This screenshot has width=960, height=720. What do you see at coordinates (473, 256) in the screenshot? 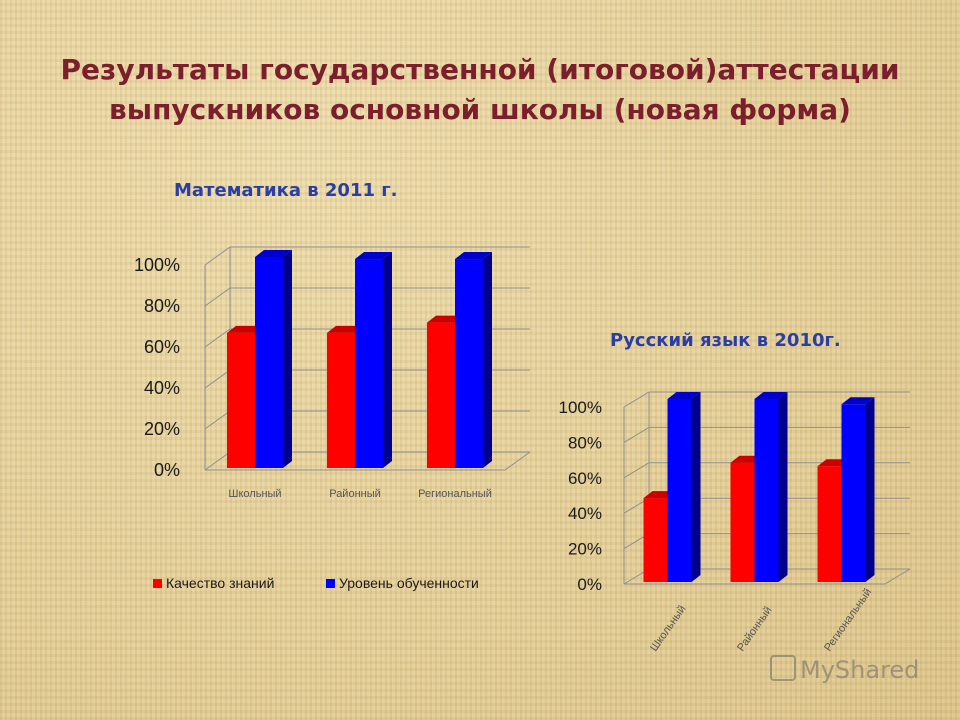
I see `bar-0-2-1-top` at bounding box center [473, 256].